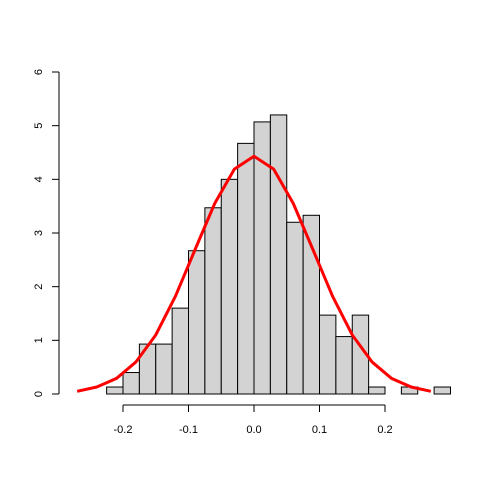 Image resolution: width=480 pixels, height=480 pixels. What do you see at coordinates (39, 179) in the screenshot?
I see `y-tick-label: 4` at bounding box center [39, 179].